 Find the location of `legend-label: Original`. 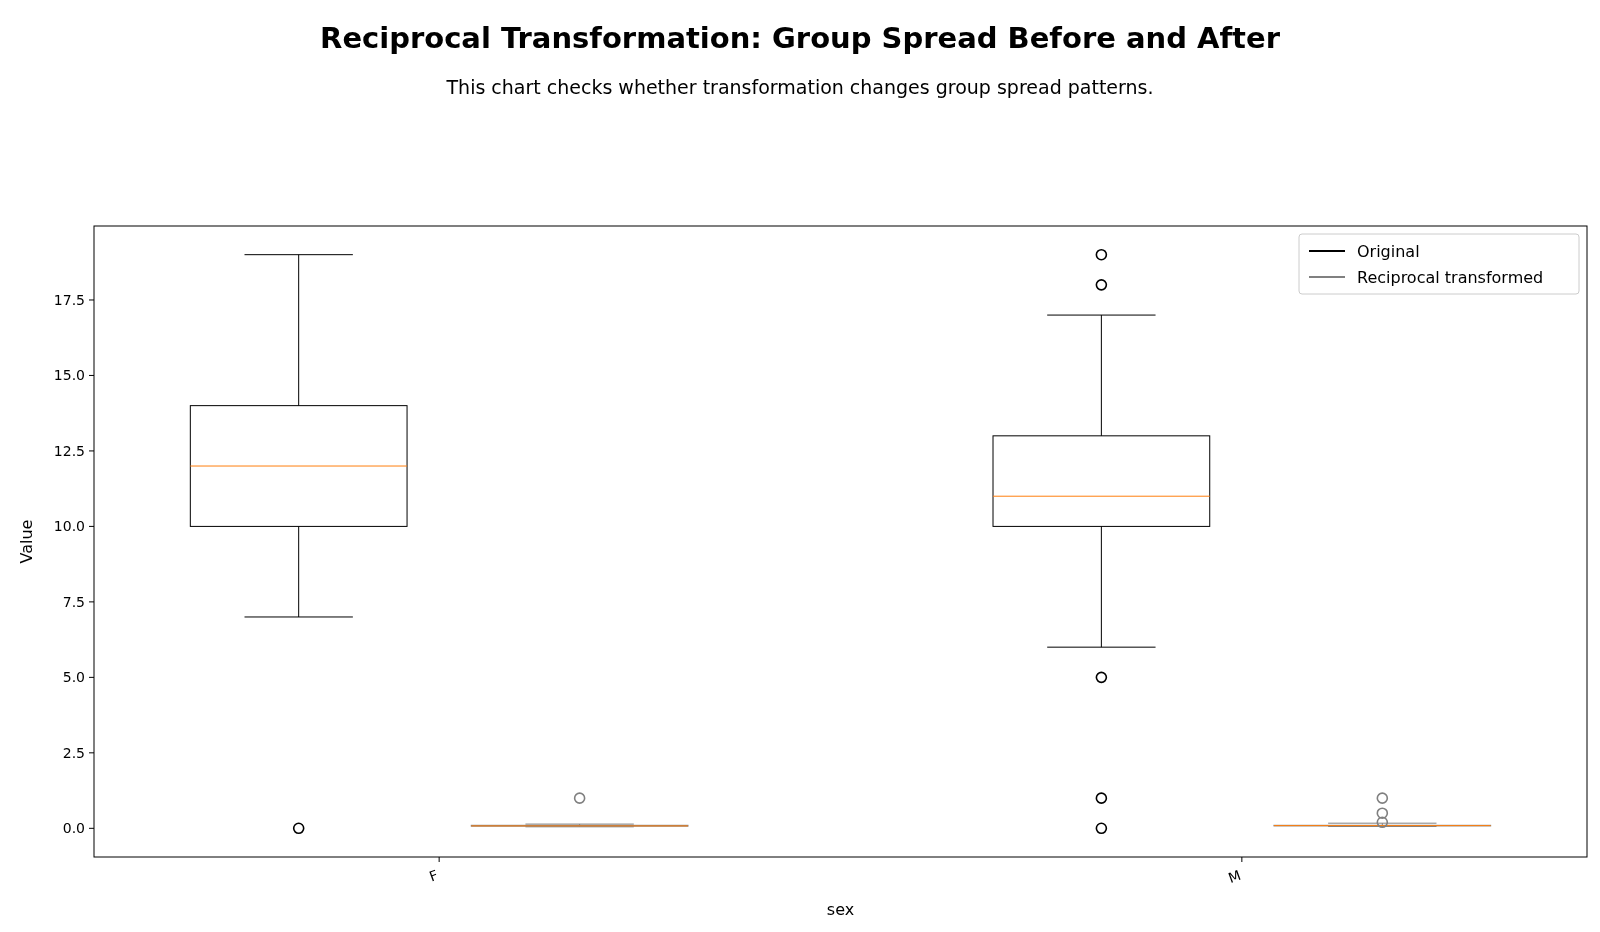

legend-label: Original is located at coordinates (1388, 251).